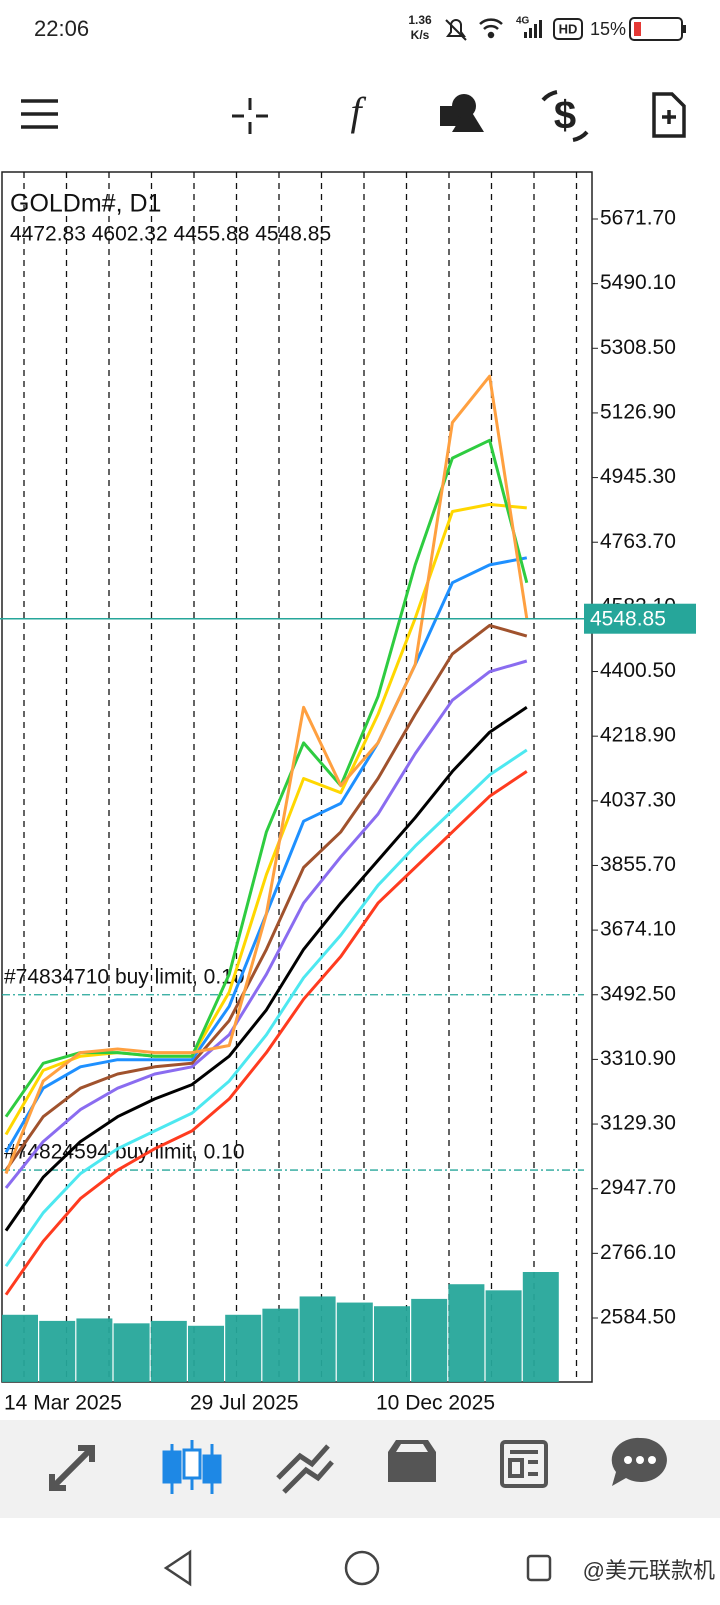  What do you see at coordinates (491, 28) in the screenshot?
I see `wifi-icon` at bounding box center [491, 28].